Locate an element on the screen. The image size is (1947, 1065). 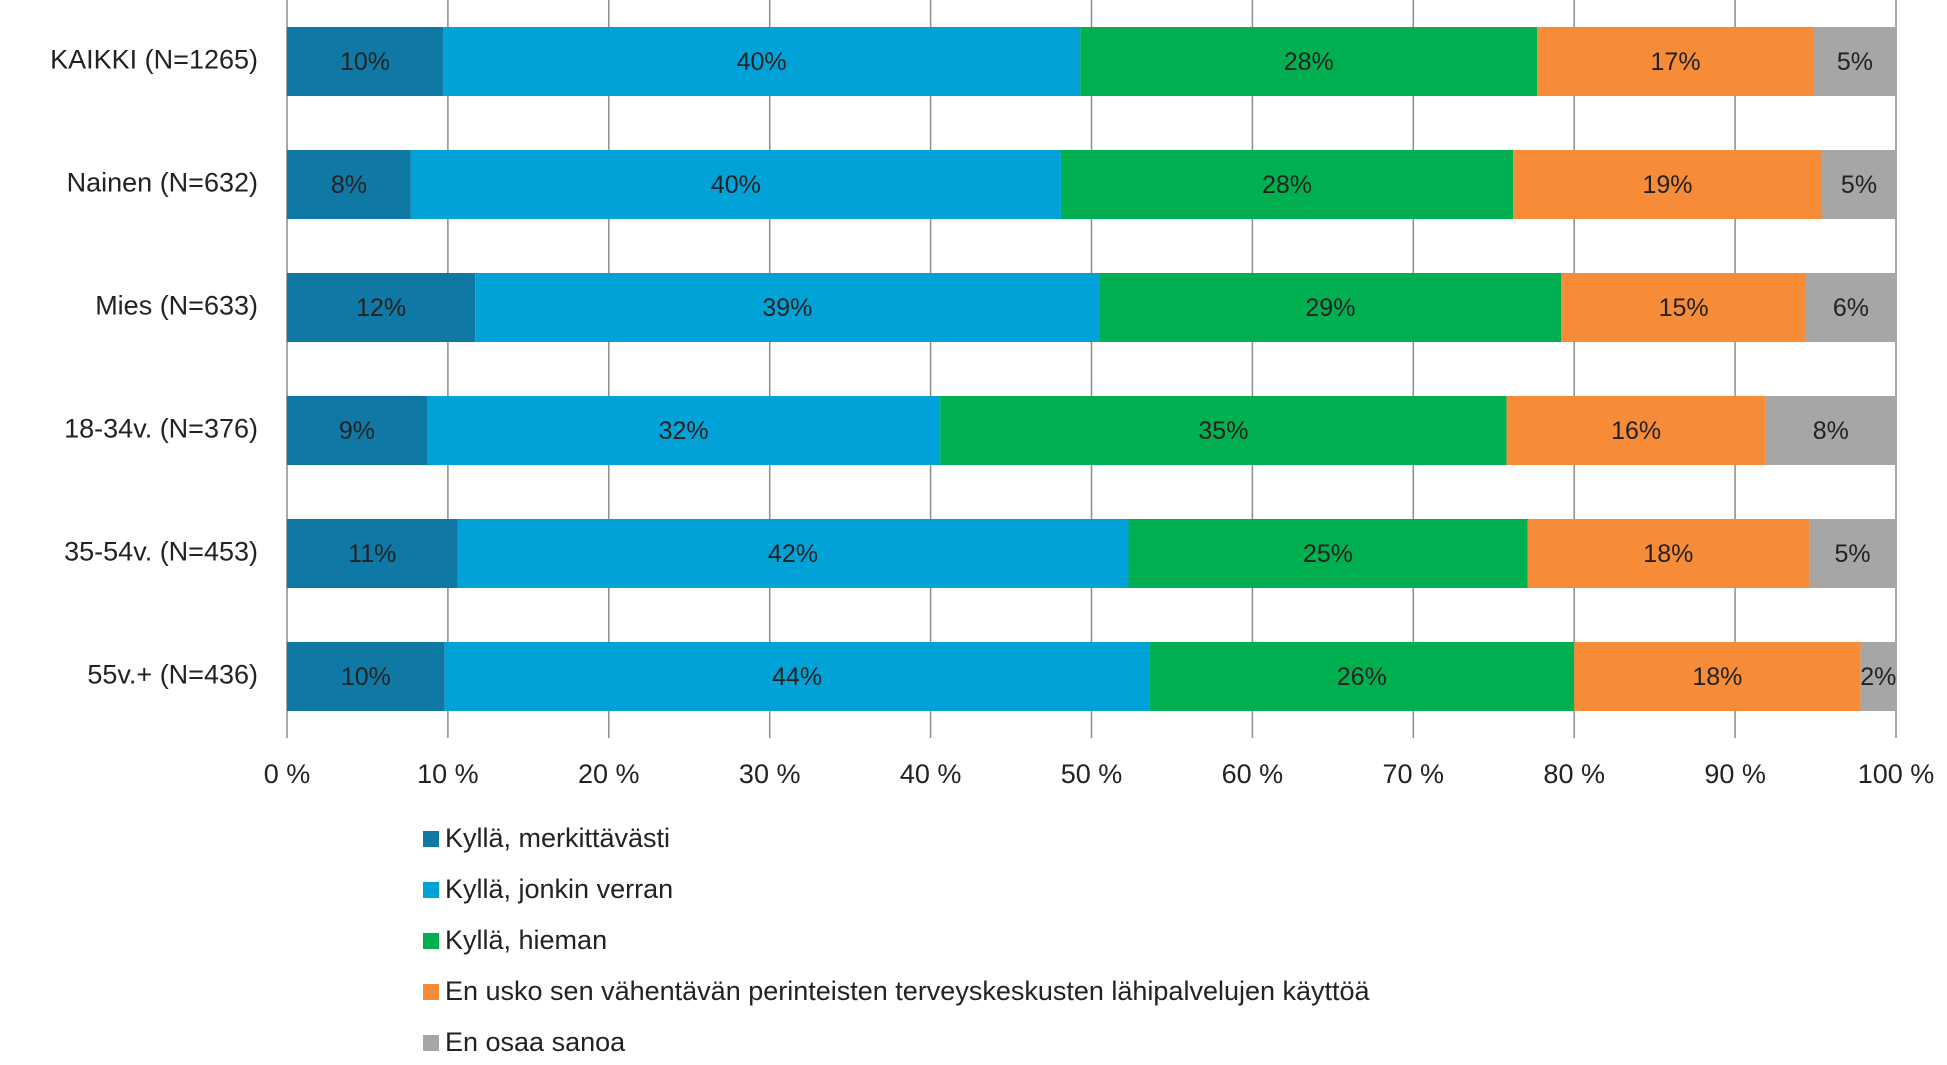
data-label: 19% is located at coordinates (1667, 185).